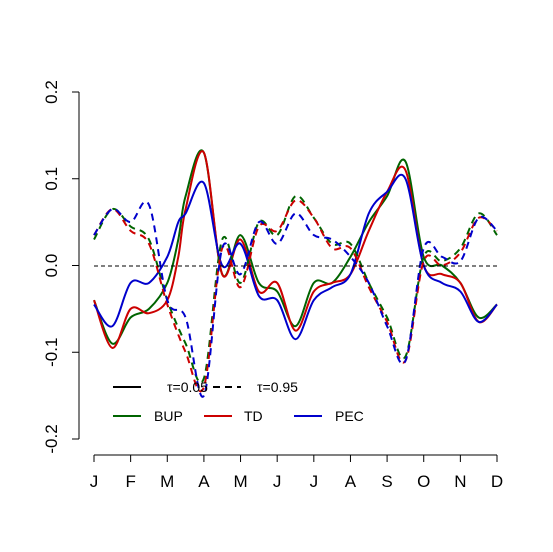 Image resolution: width=553 pixels, height=552 pixels. I want to click on legend-tau-high-label: τ=0.95, so click(277, 387).